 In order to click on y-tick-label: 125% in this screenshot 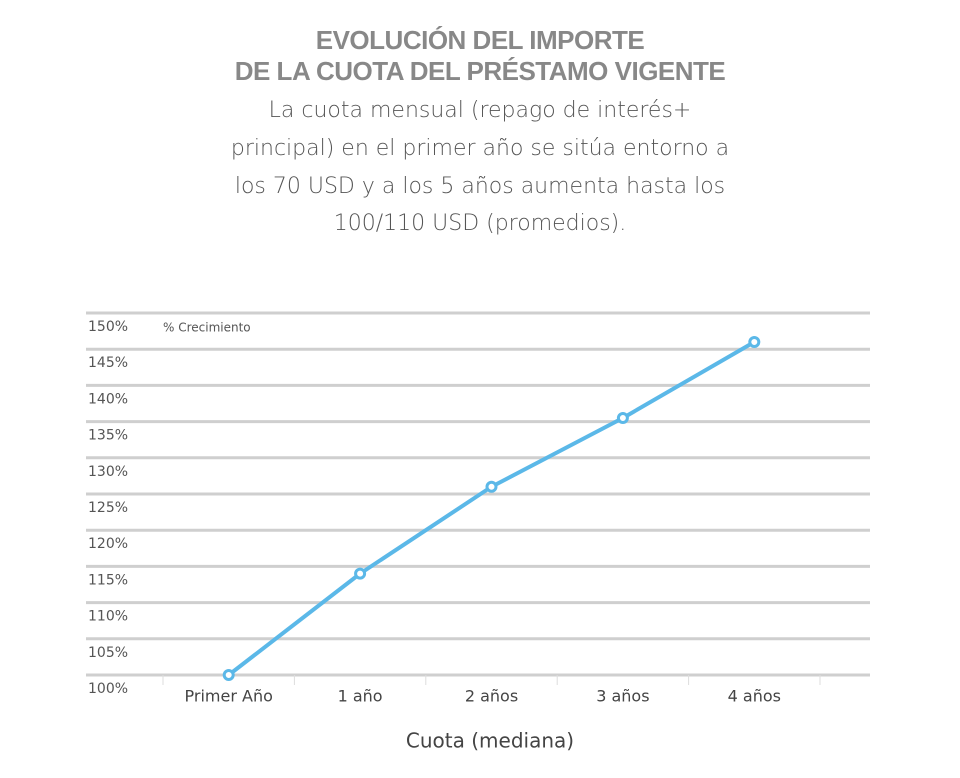, I will do `click(108, 508)`.